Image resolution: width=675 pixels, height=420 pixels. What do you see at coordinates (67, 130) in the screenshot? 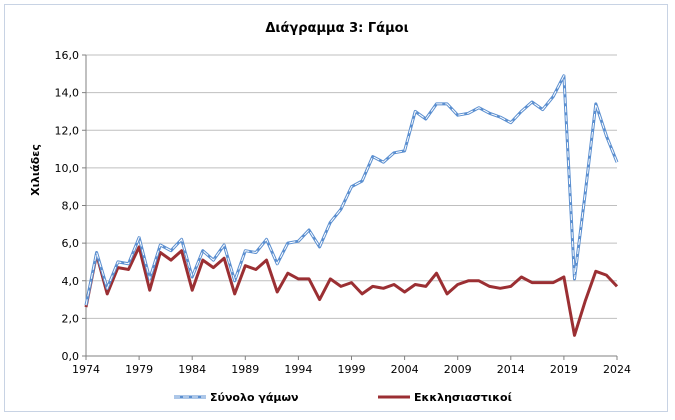
I see `y-tick-label: 12,0` at bounding box center [67, 130].